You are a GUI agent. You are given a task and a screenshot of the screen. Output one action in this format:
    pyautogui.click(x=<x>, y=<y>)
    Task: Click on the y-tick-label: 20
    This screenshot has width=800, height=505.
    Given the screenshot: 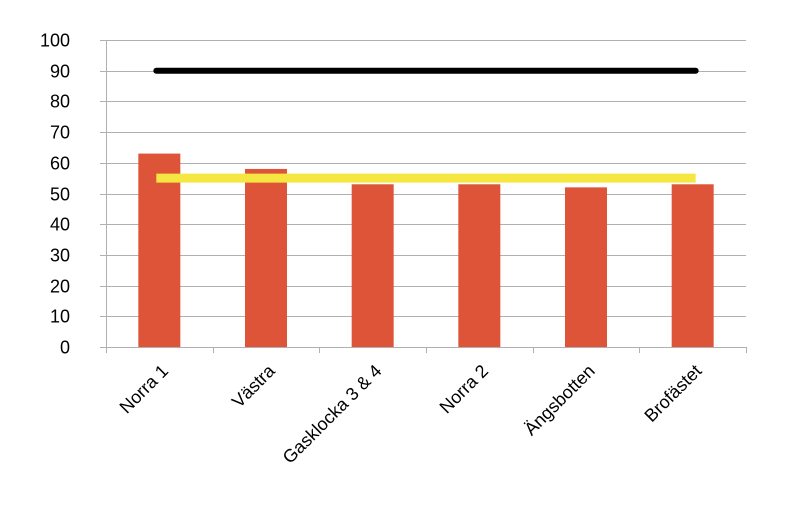 What is the action you would take?
    pyautogui.click(x=60, y=287)
    